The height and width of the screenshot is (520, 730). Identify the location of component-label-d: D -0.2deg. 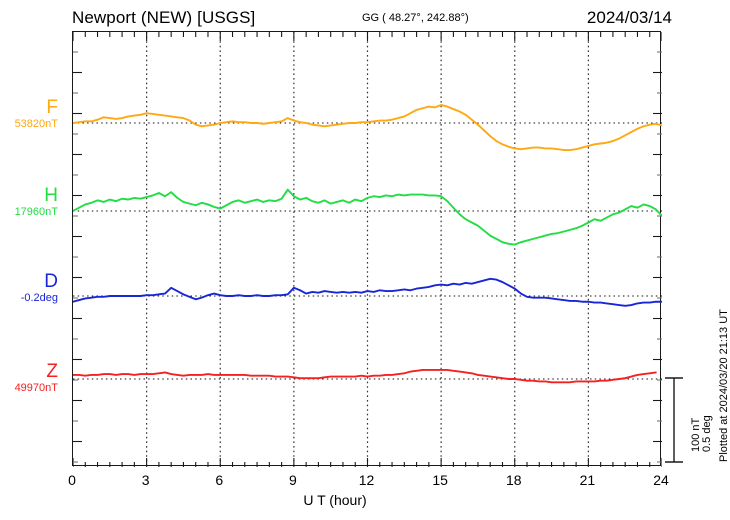
(39, 288).